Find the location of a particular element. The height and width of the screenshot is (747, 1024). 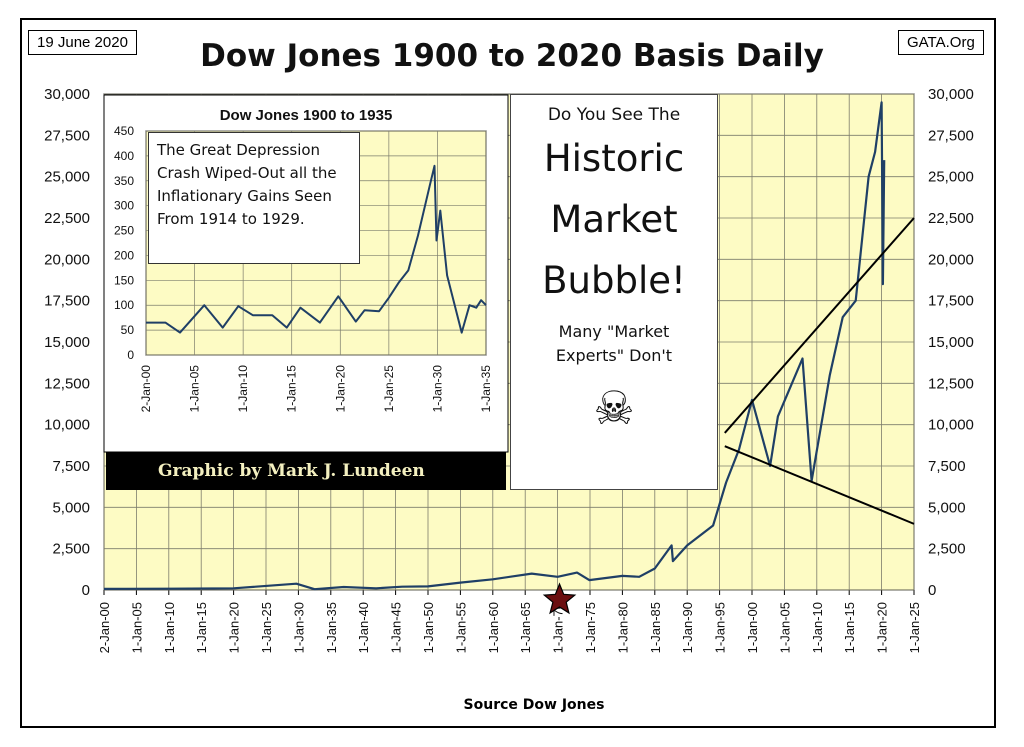

x-tick-label: 1-Jan-40 is located at coordinates (363, 627).